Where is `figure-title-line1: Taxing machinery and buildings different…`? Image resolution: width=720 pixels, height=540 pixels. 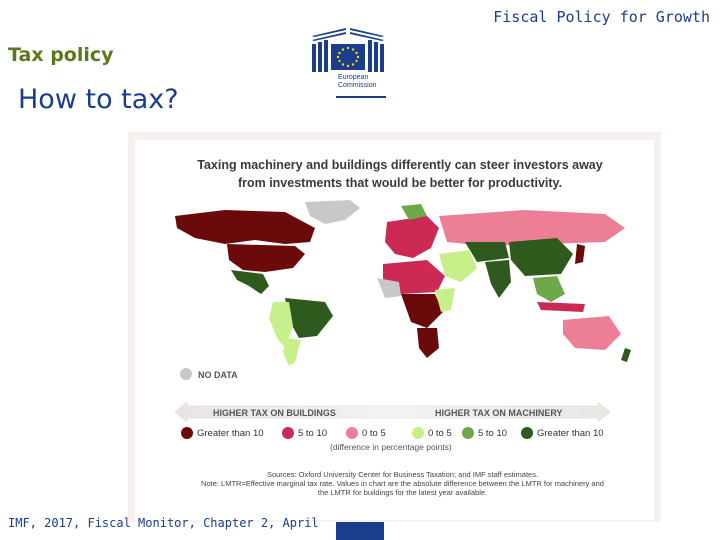 figure-title-line1: Taxing machinery and buildings different… is located at coordinates (400, 165).